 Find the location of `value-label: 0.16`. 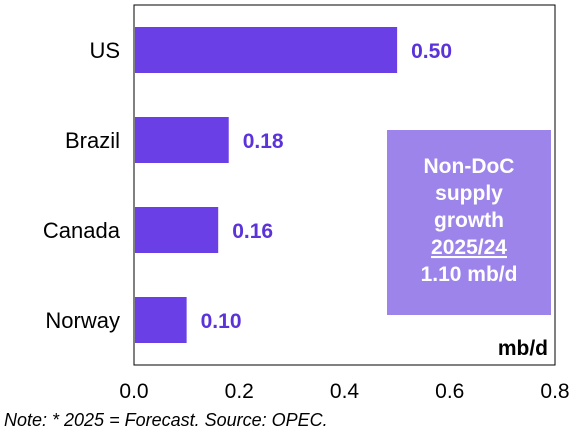

value-label: 0.16 is located at coordinates (252, 231).